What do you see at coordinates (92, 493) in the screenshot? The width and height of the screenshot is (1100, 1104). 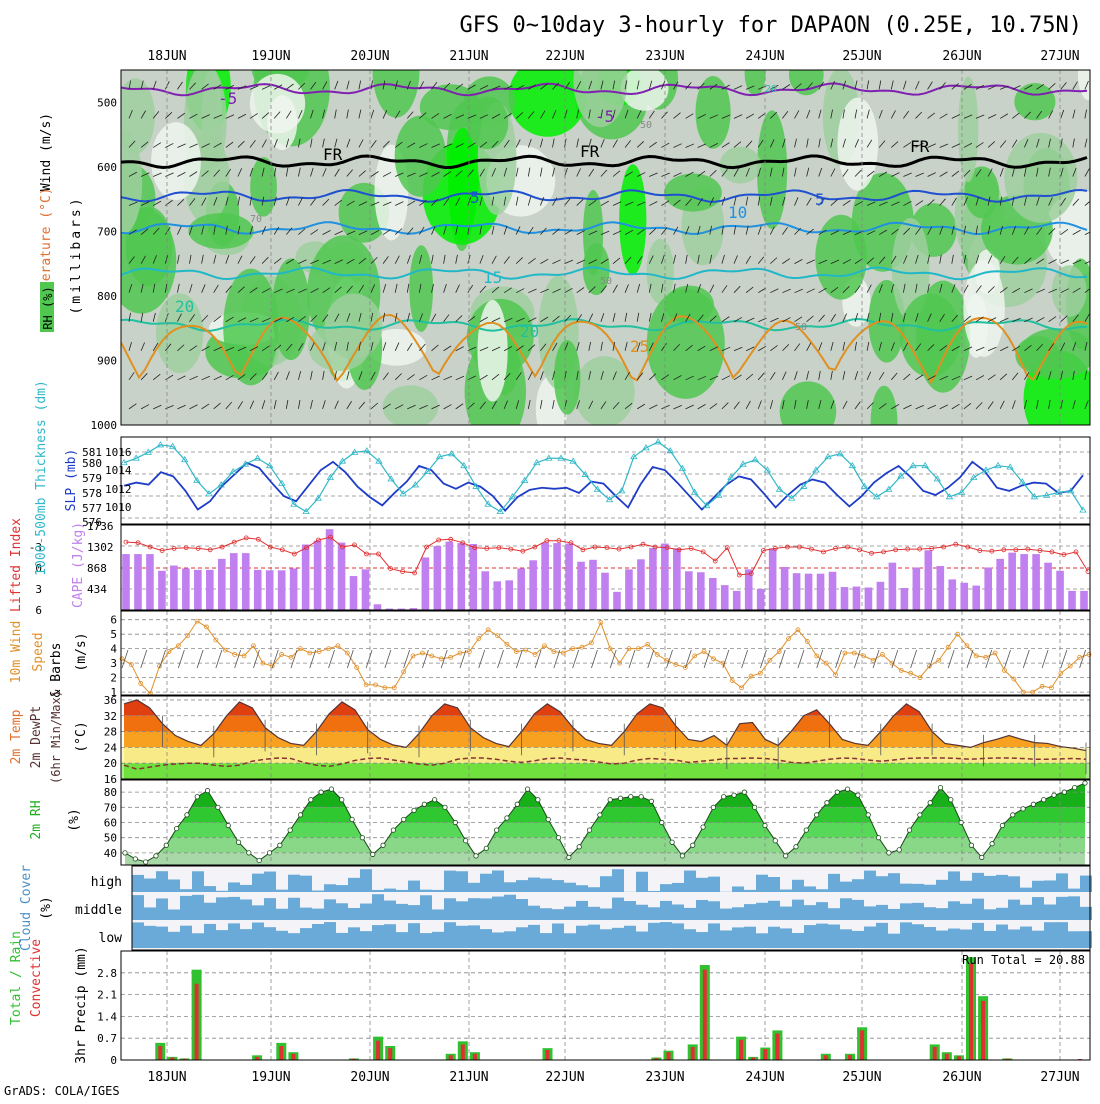 I see `tick-label: 578` at bounding box center [92, 493].